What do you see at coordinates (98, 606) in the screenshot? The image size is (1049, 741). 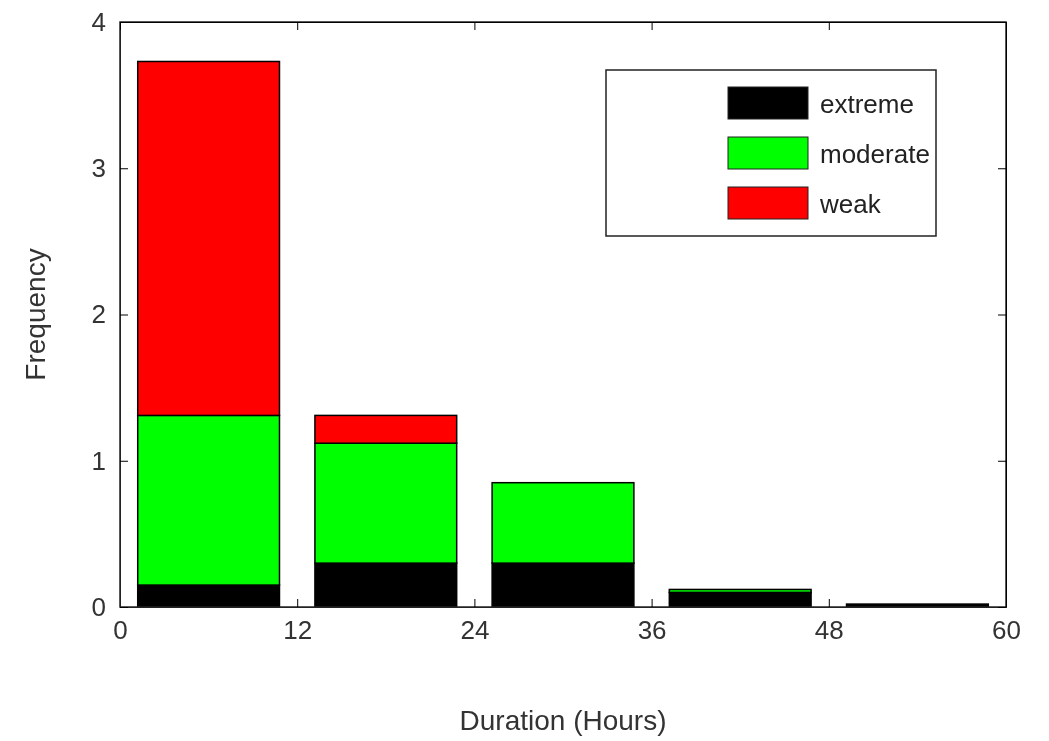 I see `y-tick-label: 0` at bounding box center [98, 606].